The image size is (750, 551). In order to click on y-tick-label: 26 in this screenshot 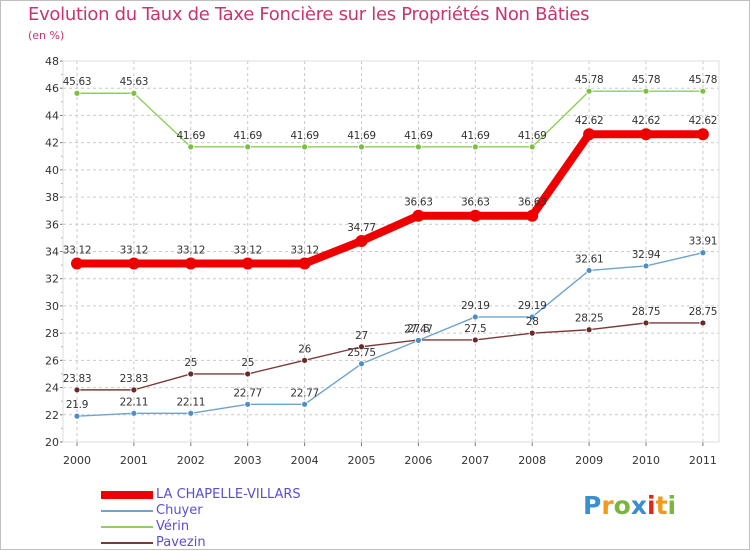, I will do `click(52, 360)`.